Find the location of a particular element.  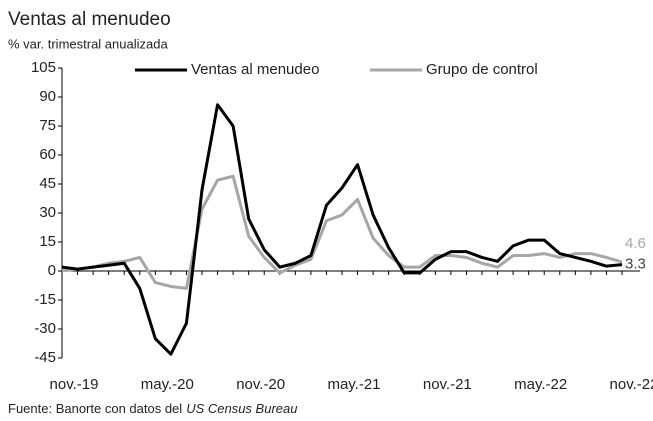

source-text: Fuente: Banorte con datos del is located at coordinates (95, 408).